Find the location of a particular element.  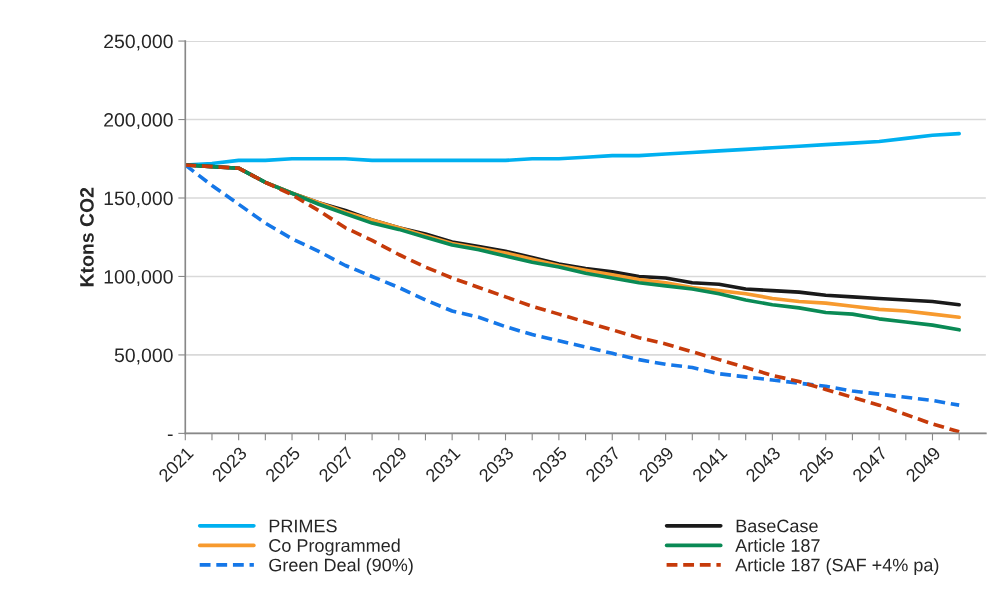

y-tick-label: - is located at coordinates (170, 435).